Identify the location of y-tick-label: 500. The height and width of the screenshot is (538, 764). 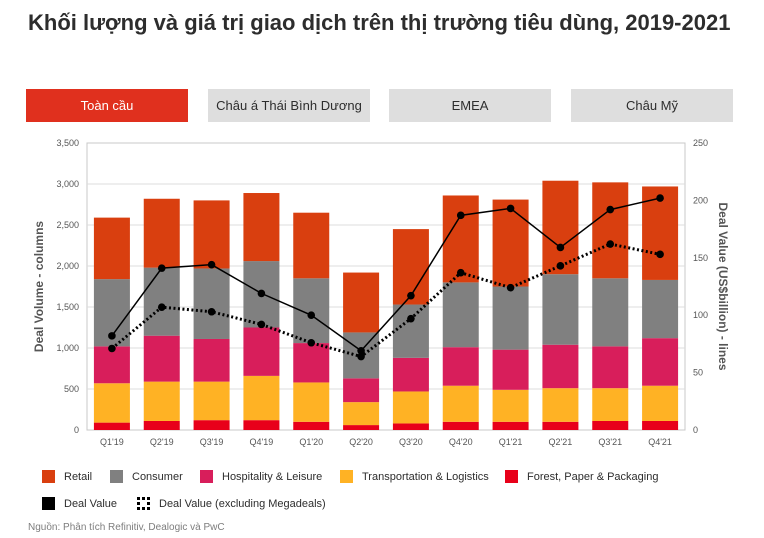
(71, 389).